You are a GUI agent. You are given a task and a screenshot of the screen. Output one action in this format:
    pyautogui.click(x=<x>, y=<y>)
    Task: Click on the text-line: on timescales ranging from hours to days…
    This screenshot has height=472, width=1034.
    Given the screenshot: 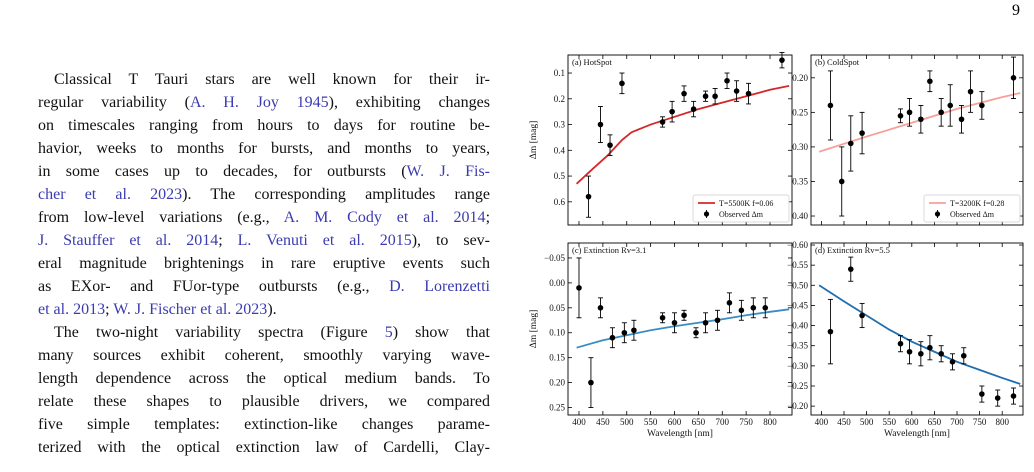 What is the action you would take?
    pyautogui.click(x=264, y=125)
    